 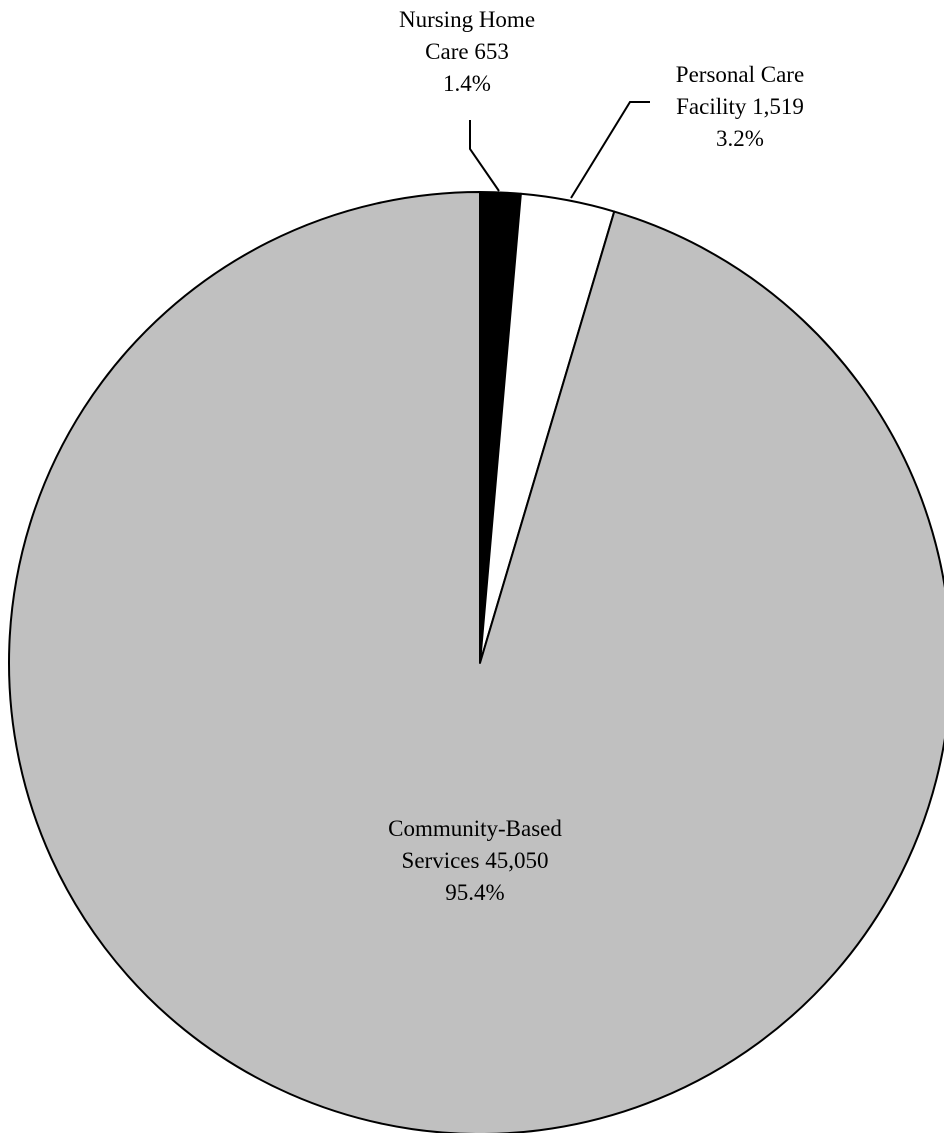 What do you see at coordinates (475, 828) in the screenshot?
I see `slice-label-line: Community-Based` at bounding box center [475, 828].